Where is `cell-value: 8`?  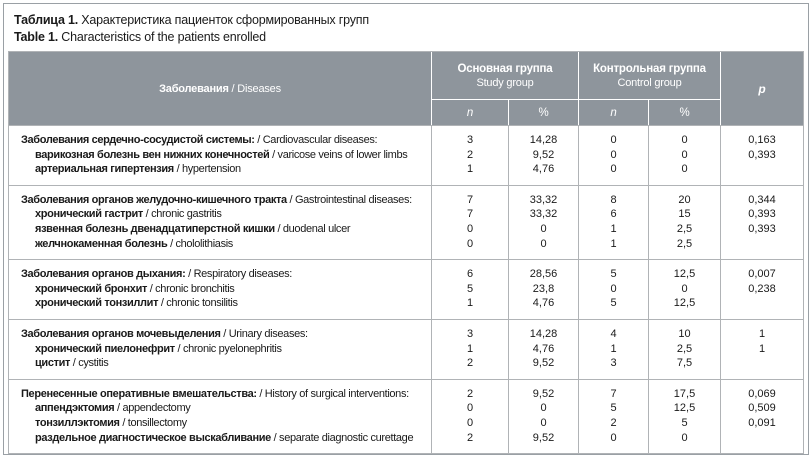
cell-value: 8 is located at coordinates (613, 199).